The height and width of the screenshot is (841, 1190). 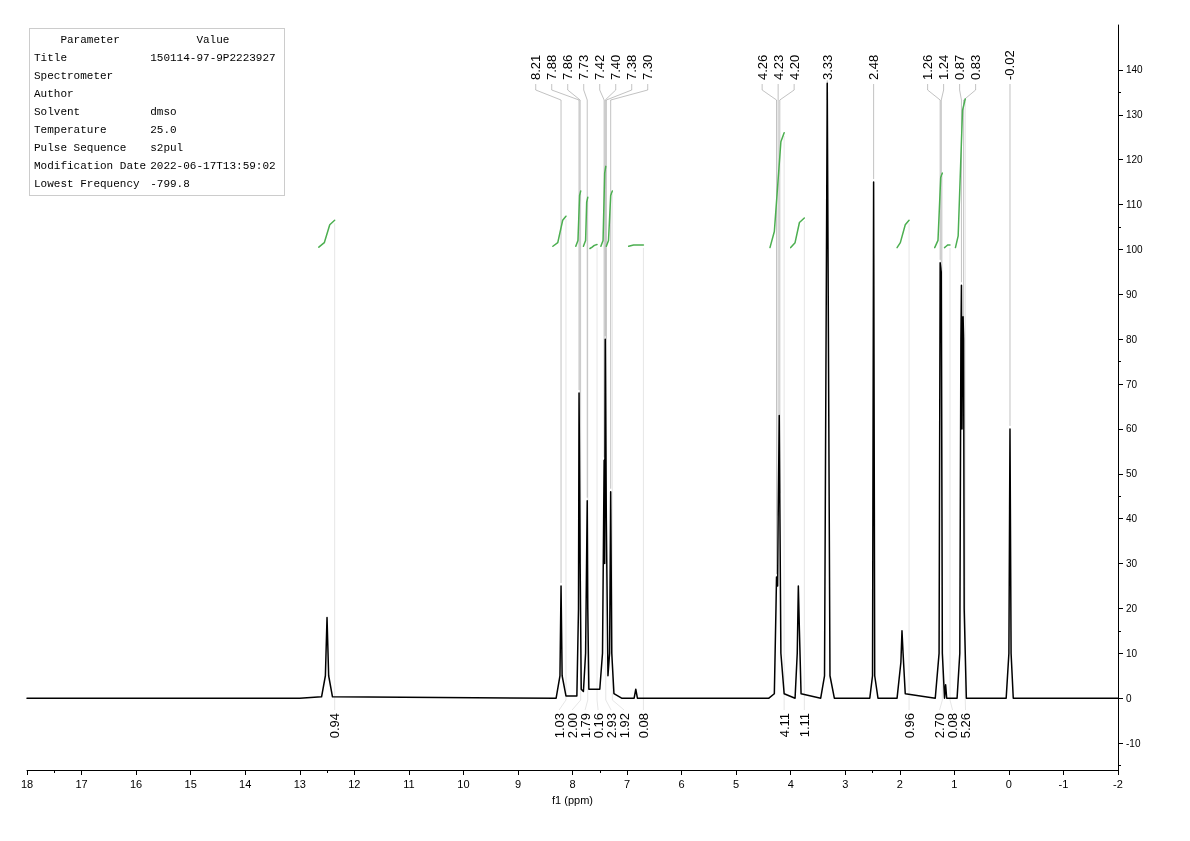 What do you see at coordinates (1135, 160) in the screenshot?
I see `y-tick-label: 120` at bounding box center [1135, 160].